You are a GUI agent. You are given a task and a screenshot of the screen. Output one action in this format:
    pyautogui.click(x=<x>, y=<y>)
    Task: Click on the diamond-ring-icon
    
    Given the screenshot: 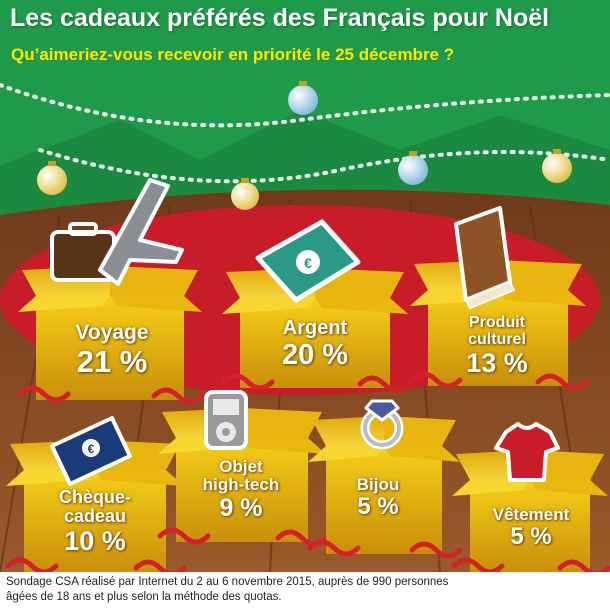 What is the action you would take?
    pyautogui.click(x=382, y=424)
    